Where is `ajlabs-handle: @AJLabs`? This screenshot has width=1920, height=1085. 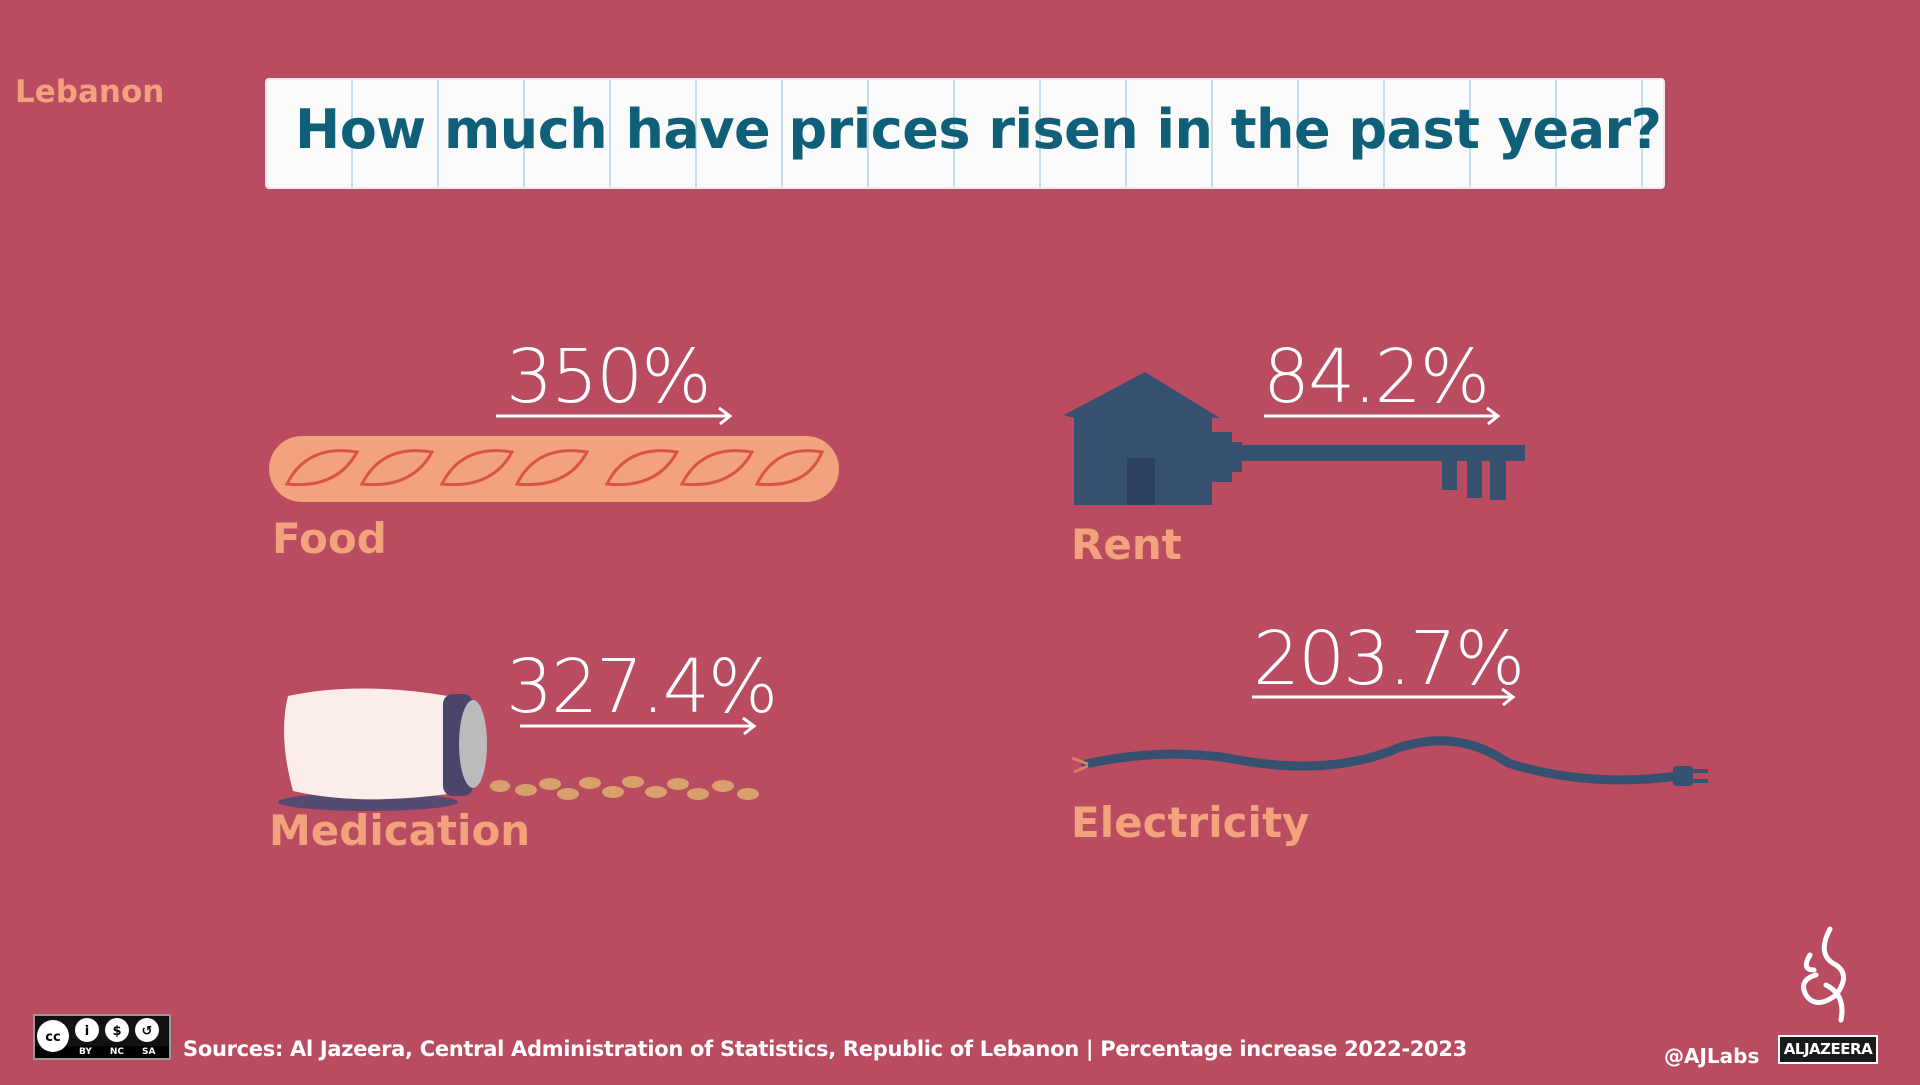 ajlabs-handle: @AJLabs is located at coordinates (1712, 1056).